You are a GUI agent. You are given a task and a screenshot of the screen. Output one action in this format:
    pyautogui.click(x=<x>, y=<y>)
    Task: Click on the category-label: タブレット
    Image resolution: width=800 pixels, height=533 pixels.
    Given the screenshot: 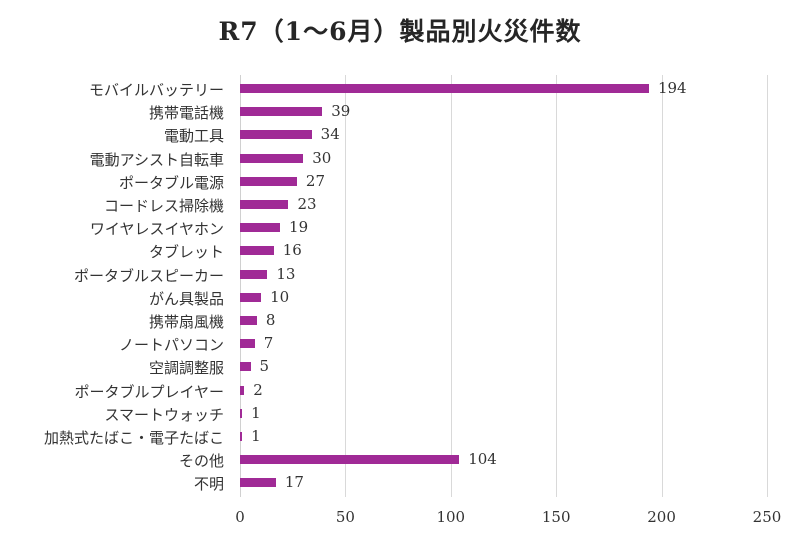 What is the action you would take?
    pyautogui.click(x=186, y=252)
    